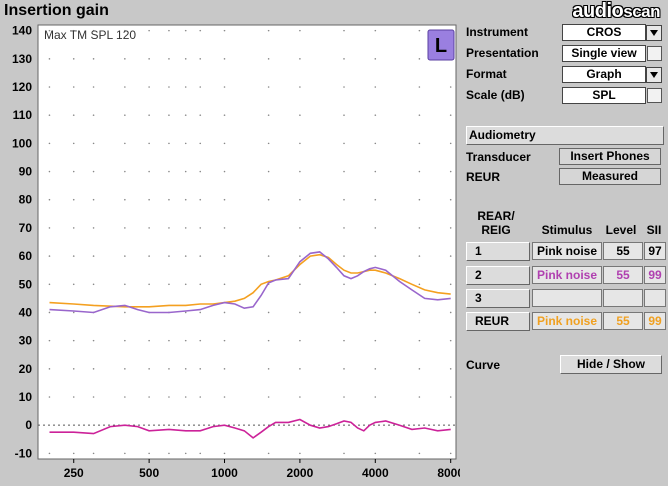  I want to click on format-dropdown-icon, so click(654, 75).